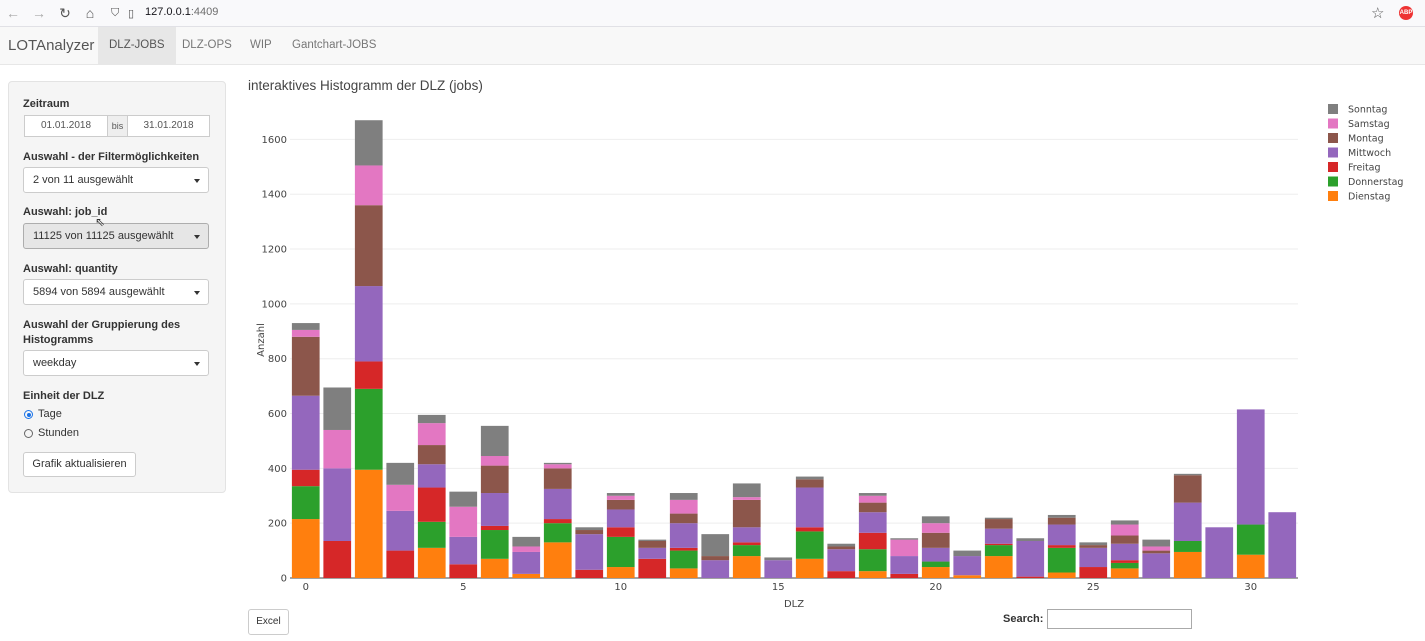 The width and height of the screenshot is (1425, 641). Describe the element at coordinates (749, 13) in the screenshot. I see `url-bar: ⛉ ▯ 127.0.0.1:4409` at that location.